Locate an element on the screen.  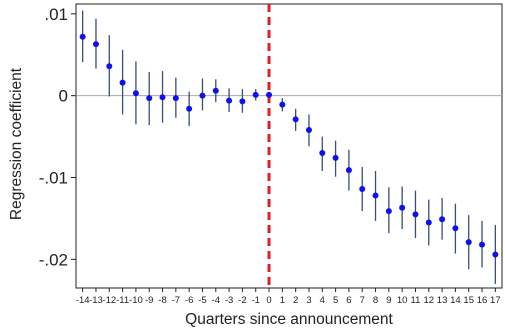
x-tick-label: -3 is located at coordinates (229, 300).